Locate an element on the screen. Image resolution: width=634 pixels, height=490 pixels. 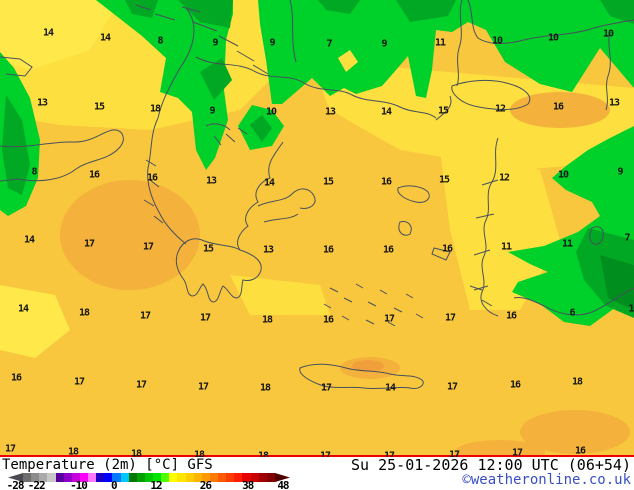
forecast-datetime: Su 25-01-2026 12:00 UTC (06+54) is located at coordinates (491, 465).